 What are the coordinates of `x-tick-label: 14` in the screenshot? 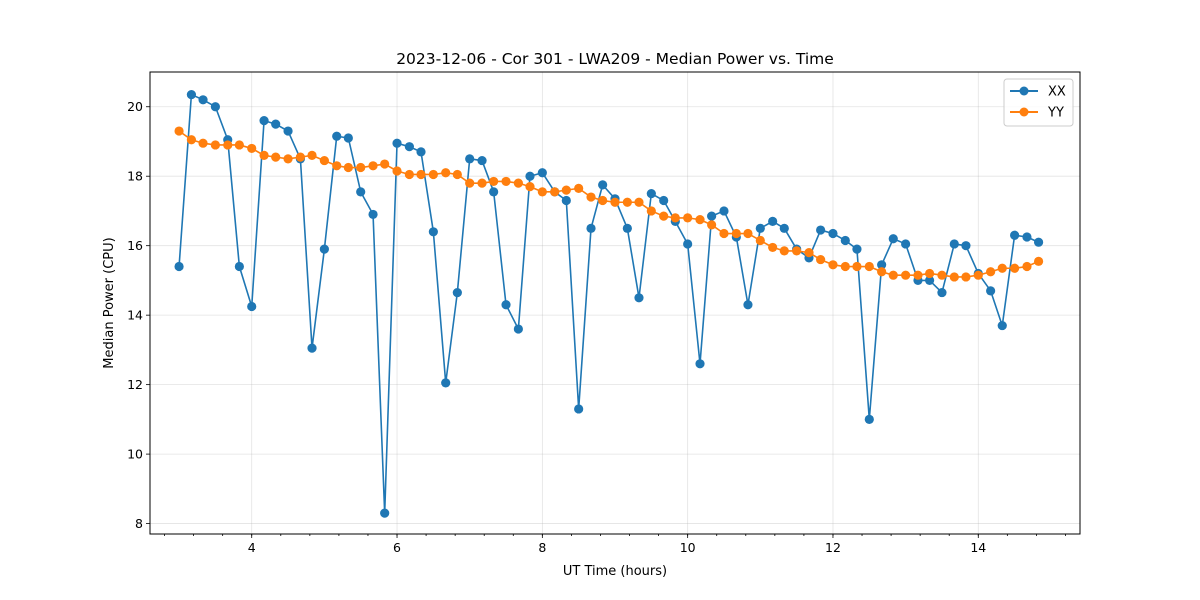 It's located at (978, 547).